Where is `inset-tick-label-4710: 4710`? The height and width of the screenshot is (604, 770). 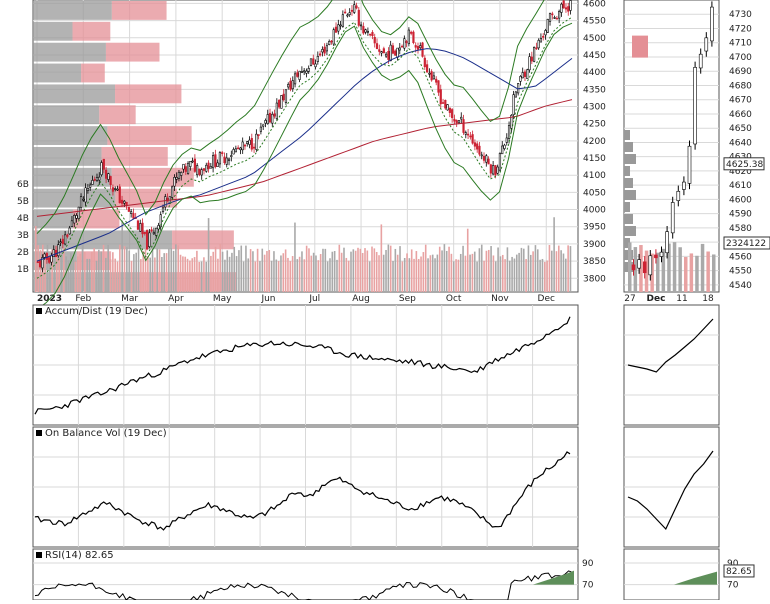 inset-tick-label-4710: 4710 is located at coordinates (740, 44).